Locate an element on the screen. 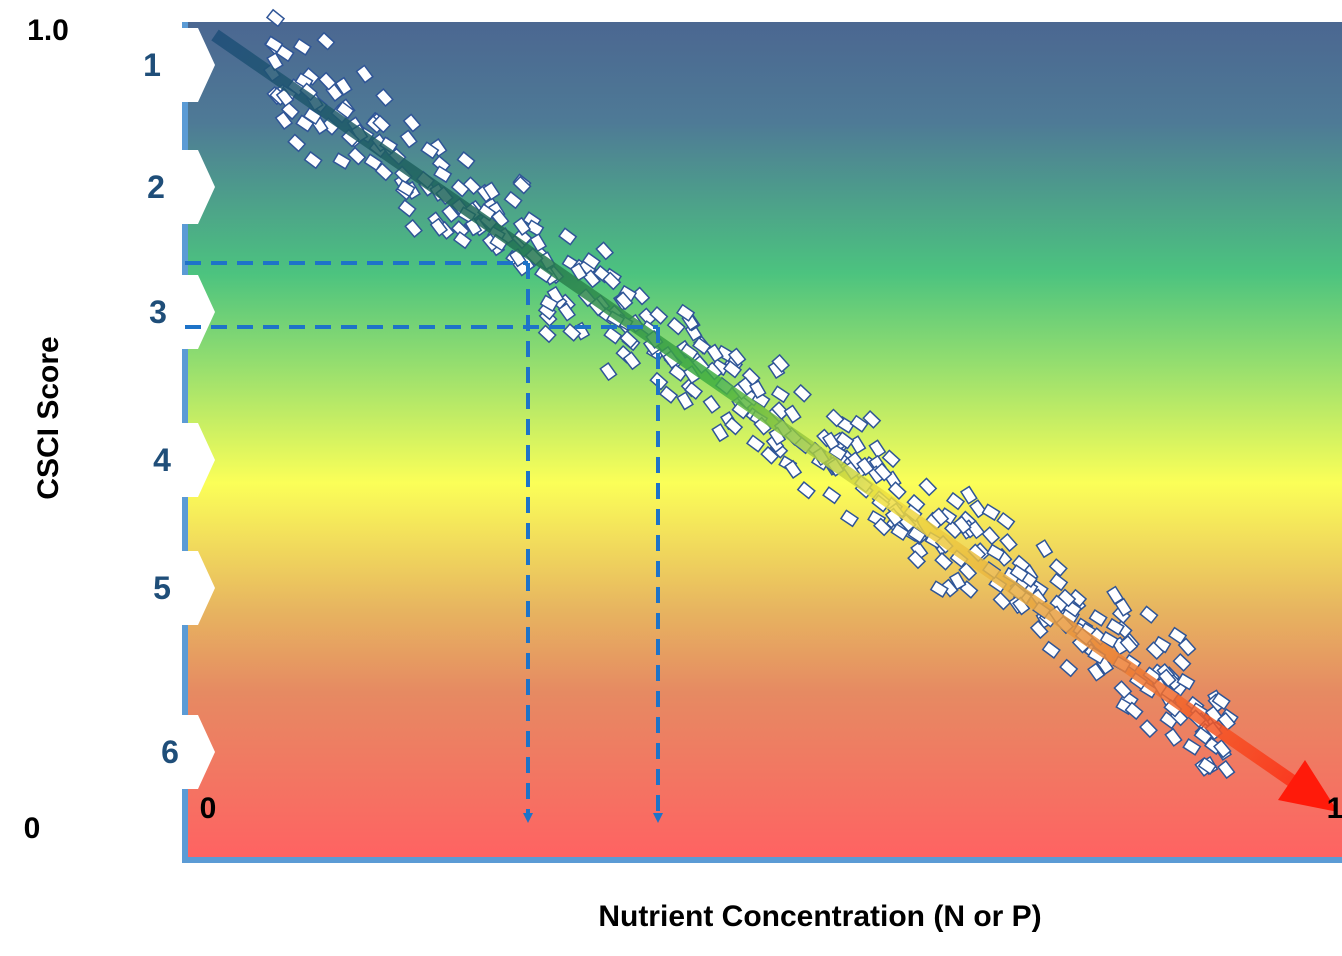  band-label: 2 is located at coordinates (156, 187).